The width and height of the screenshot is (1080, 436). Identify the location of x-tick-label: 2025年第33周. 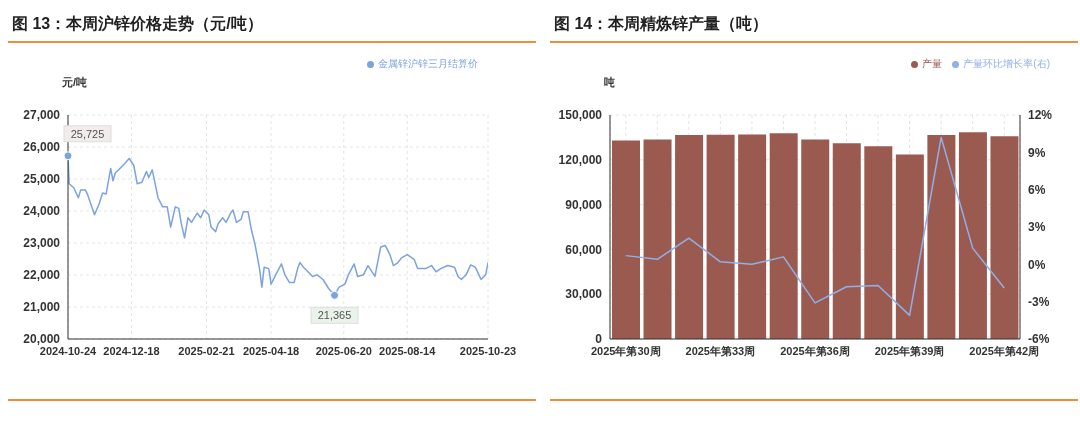
(720, 350).